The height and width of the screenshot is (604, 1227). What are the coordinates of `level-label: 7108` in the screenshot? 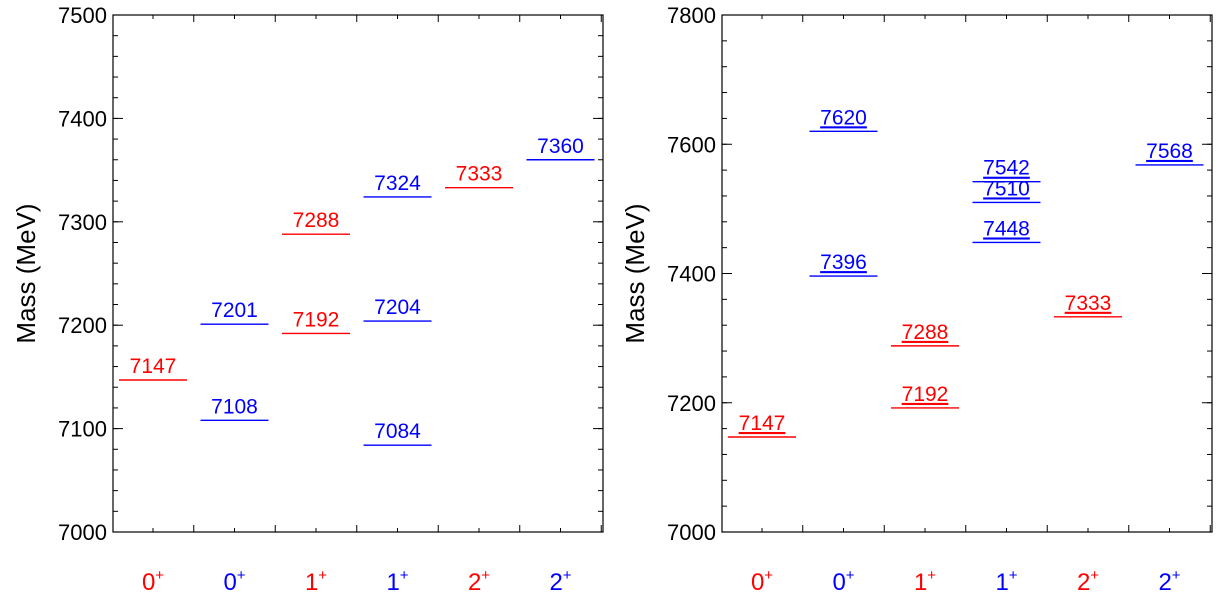 It's located at (234, 406).